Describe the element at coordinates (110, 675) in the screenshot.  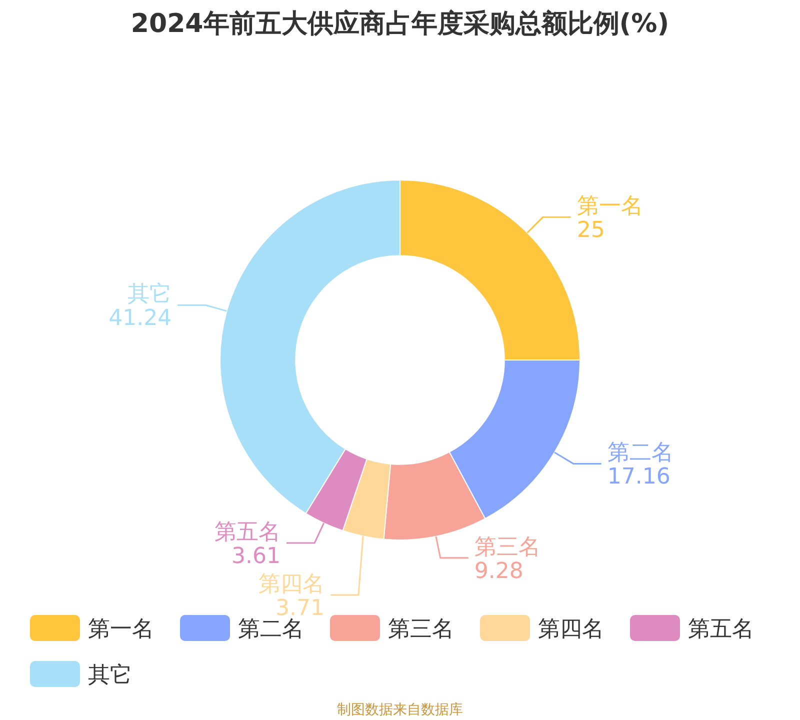
I see `legend-label: 其它` at that location.